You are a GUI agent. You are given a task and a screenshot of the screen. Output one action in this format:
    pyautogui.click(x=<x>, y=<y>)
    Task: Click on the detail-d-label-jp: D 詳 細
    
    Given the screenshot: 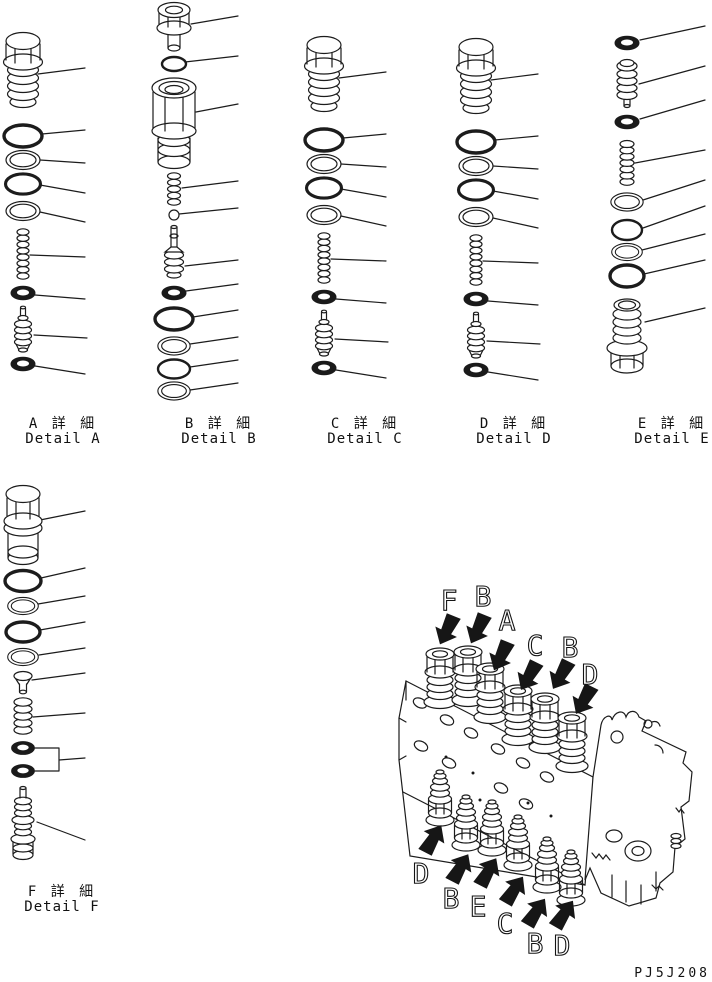 What is the action you would take?
    pyautogui.click(x=514, y=424)
    